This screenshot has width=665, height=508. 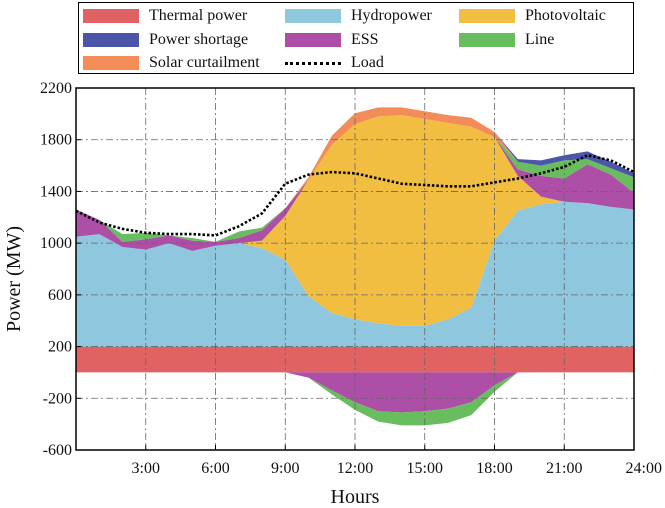 What do you see at coordinates (355, 497) in the screenshot?
I see `x-axis-title: Hours` at bounding box center [355, 497].